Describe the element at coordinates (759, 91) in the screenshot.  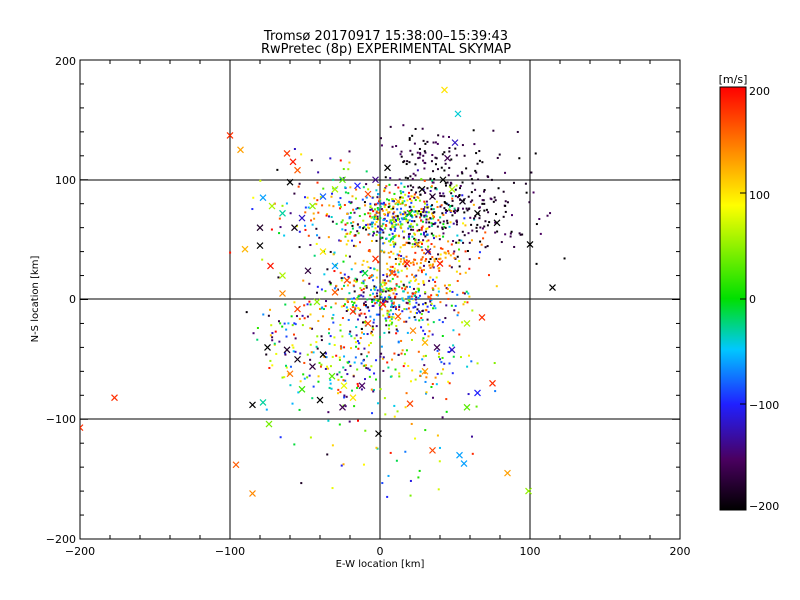
I see `colorbar-tick-label: 200` at that location.